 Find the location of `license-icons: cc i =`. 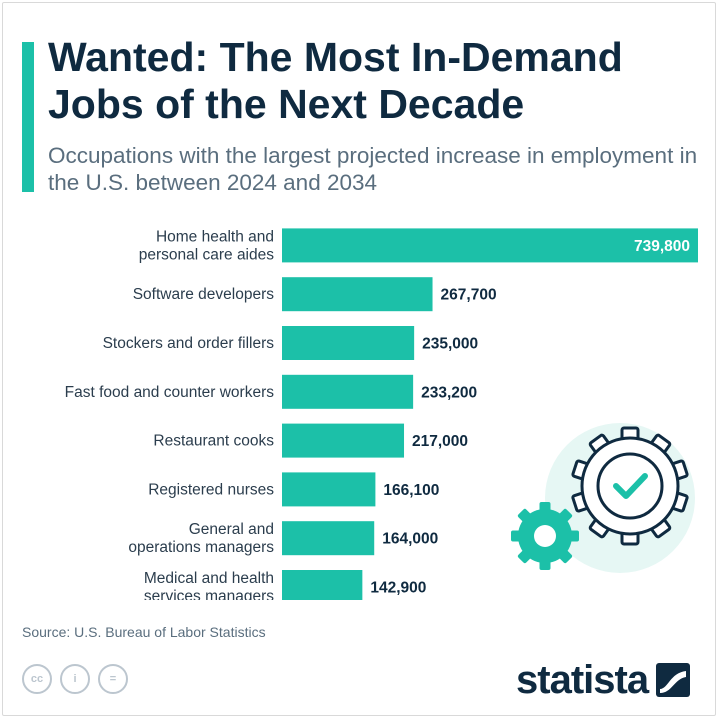

license-icons: cc i = is located at coordinates (75, 679).